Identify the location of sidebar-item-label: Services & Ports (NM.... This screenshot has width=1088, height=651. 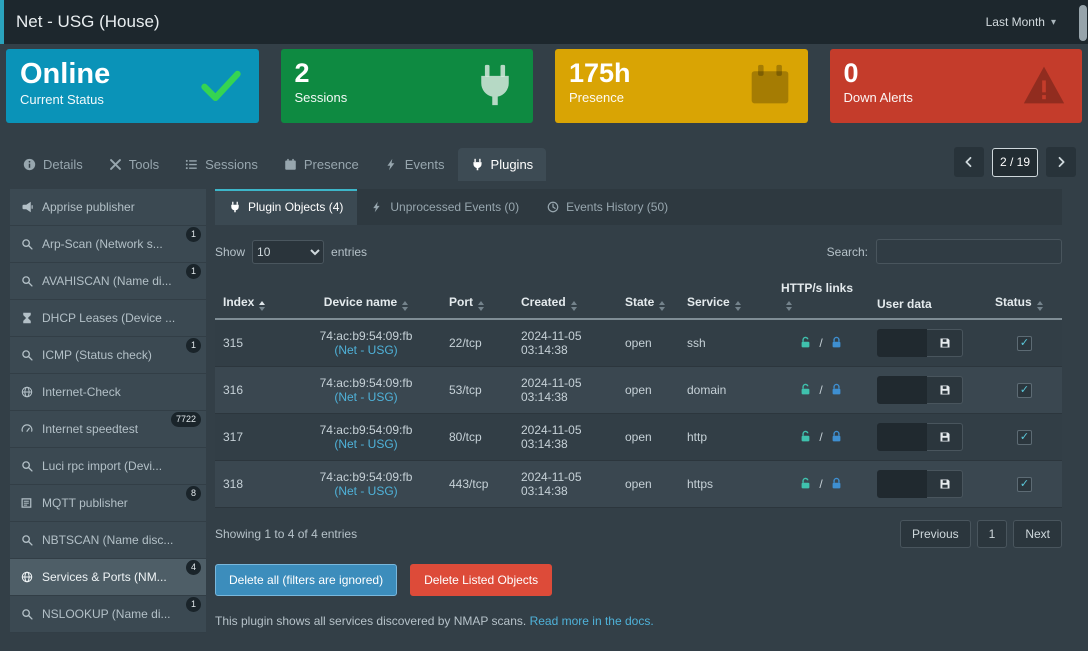
(104, 577).